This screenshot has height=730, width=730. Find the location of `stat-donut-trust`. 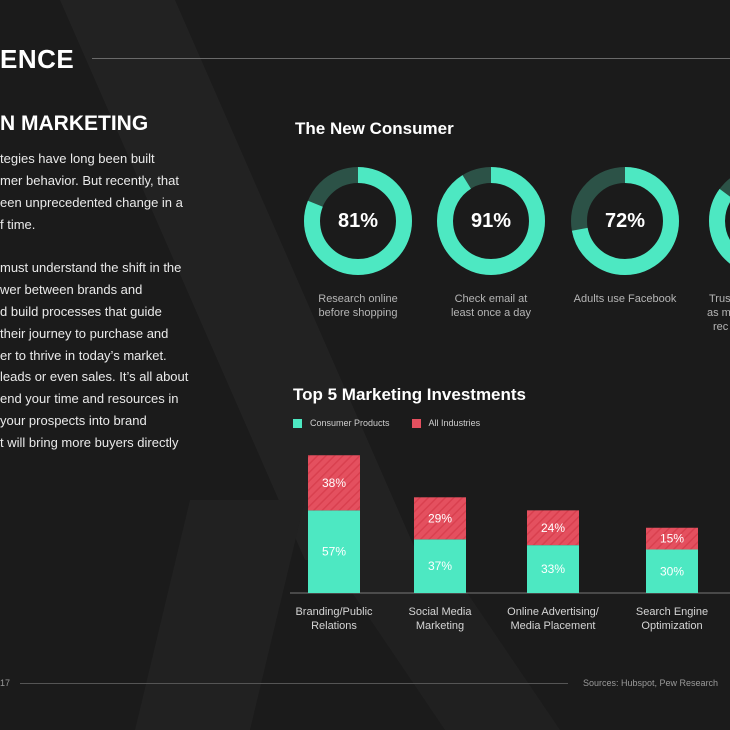

stat-donut-trust is located at coordinates (718, 221).